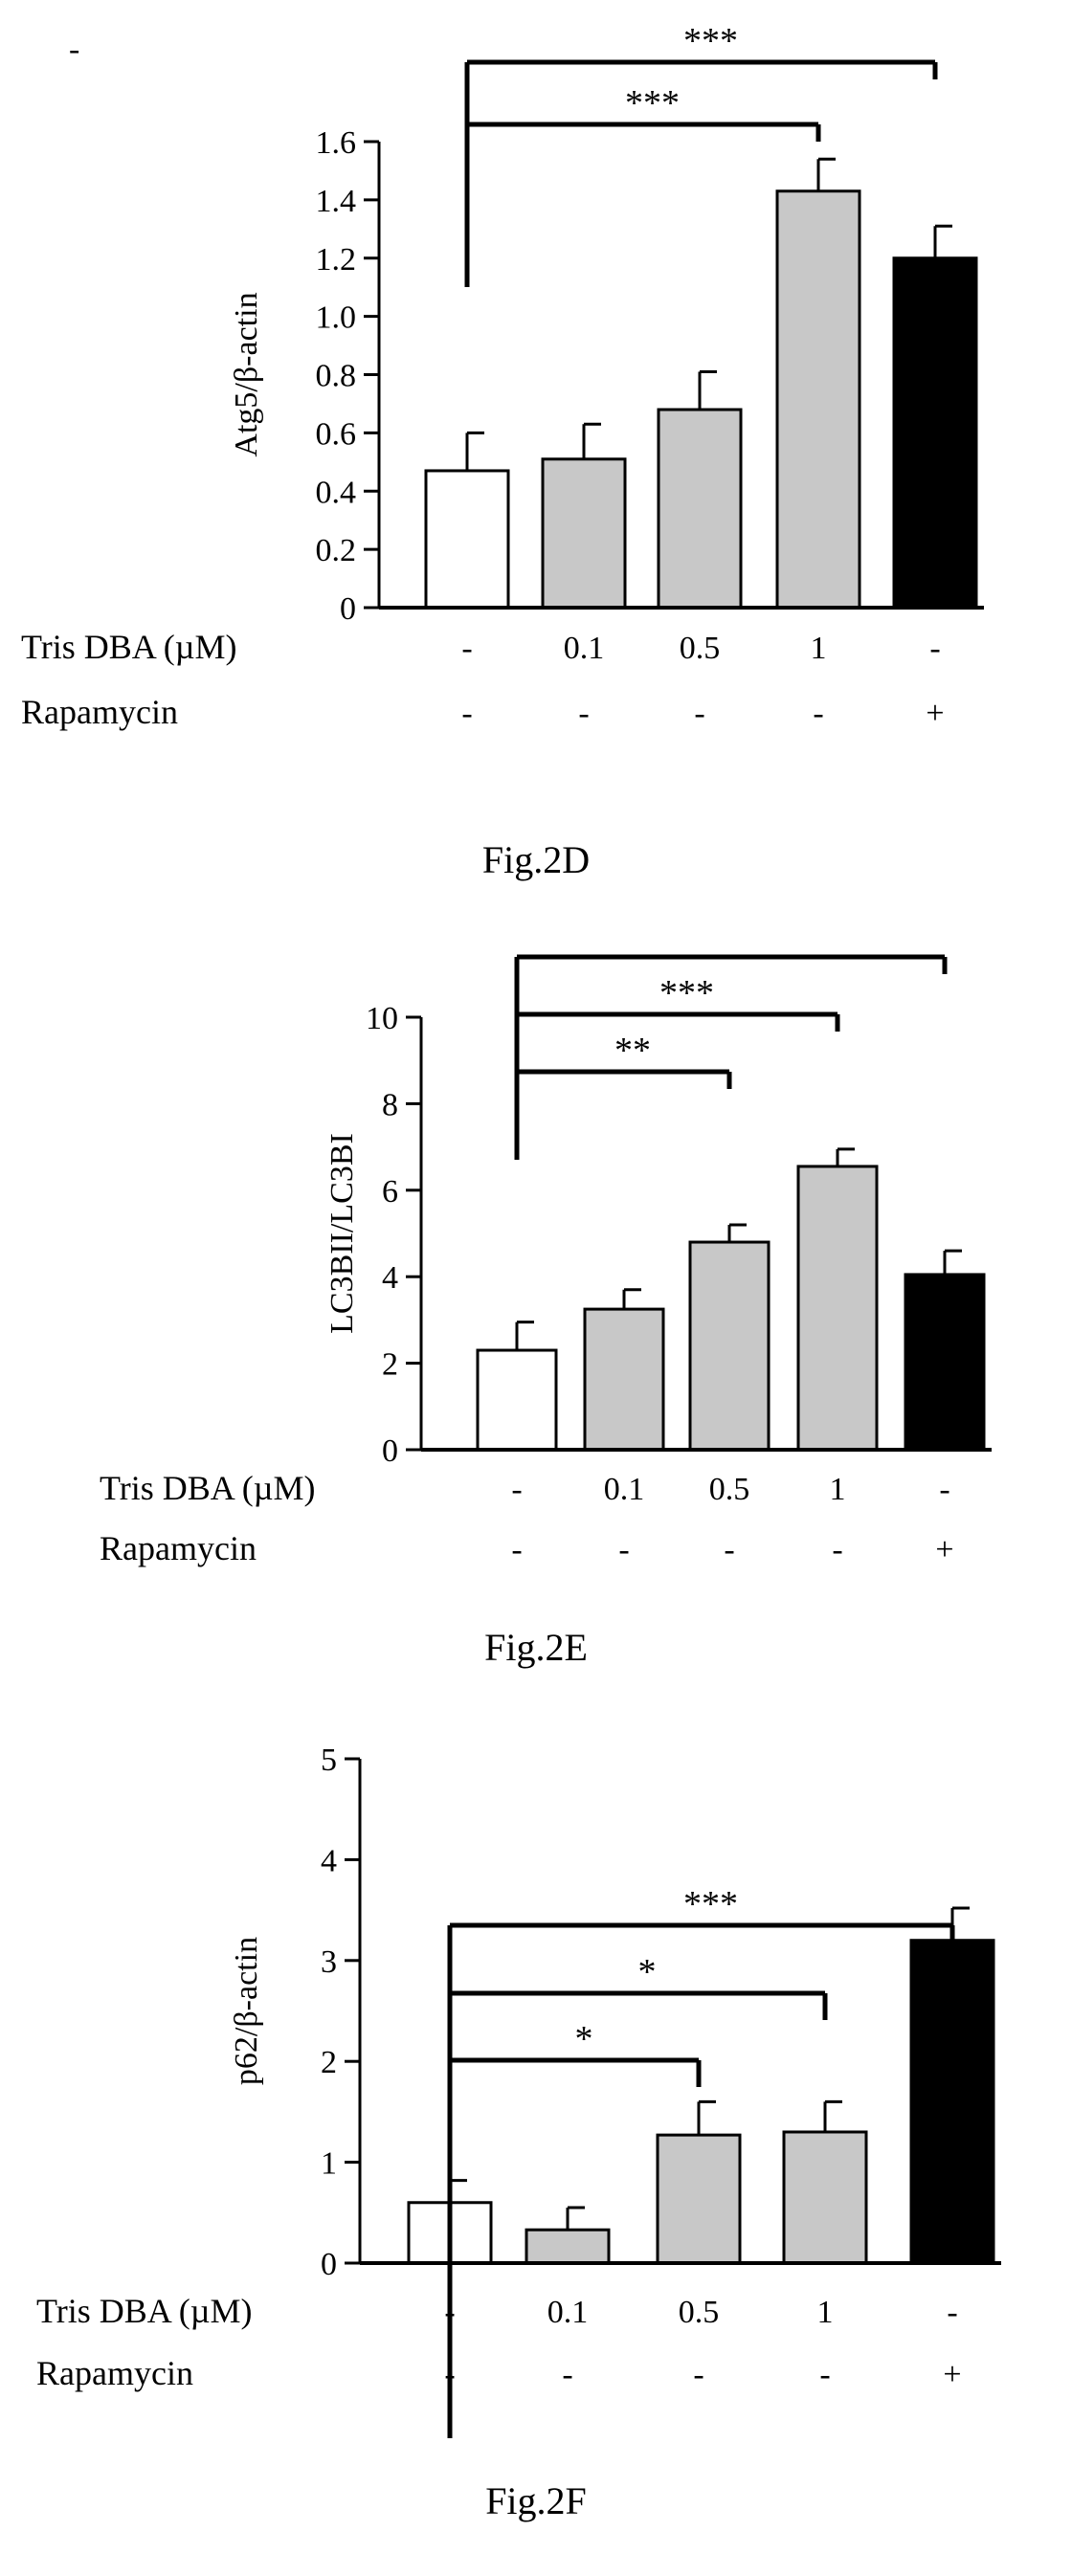 The width and height of the screenshot is (1072, 2576). I want to click on y-tick-label: 1.6, so click(336, 143).